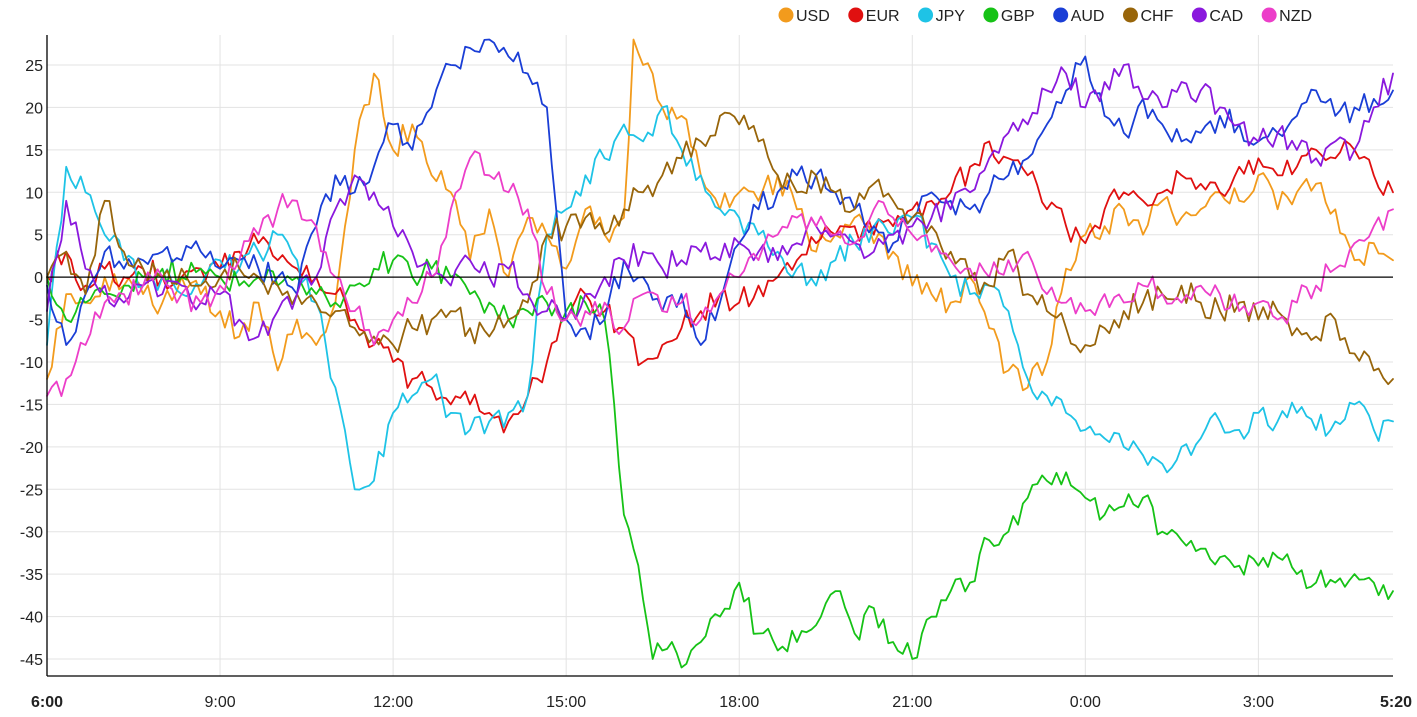 The height and width of the screenshot is (717, 1417). What do you see at coordinates (1018, 16) in the screenshot?
I see `legend-label: GBP` at bounding box center [1018, 16].